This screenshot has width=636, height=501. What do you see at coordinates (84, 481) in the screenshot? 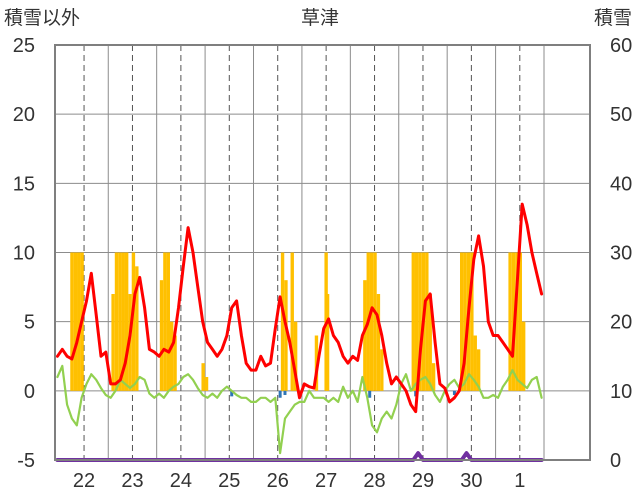
I see `x-tick-label: 22` at bounding box center [84, 481].